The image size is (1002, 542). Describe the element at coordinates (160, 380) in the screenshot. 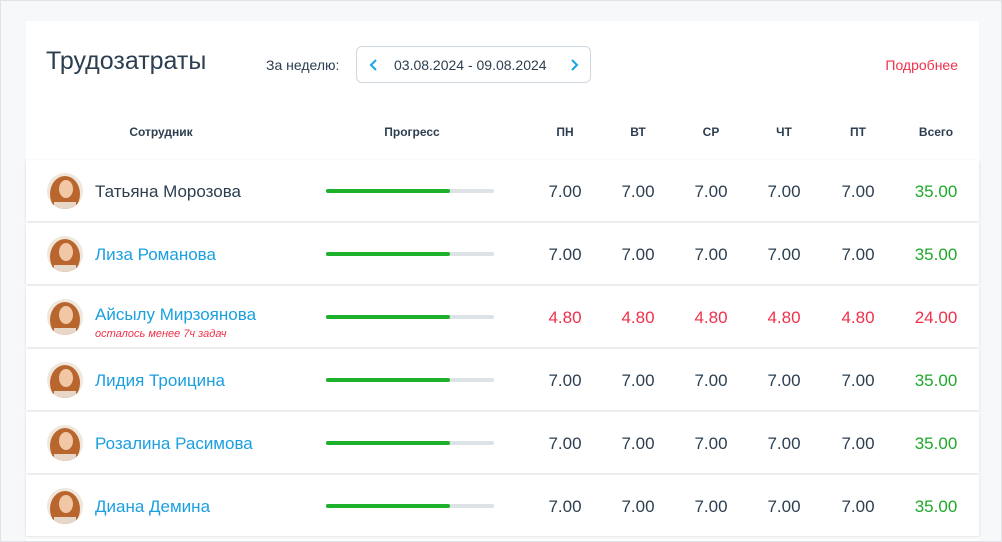

I see `employee-name: Лидия Троицина` at that location.